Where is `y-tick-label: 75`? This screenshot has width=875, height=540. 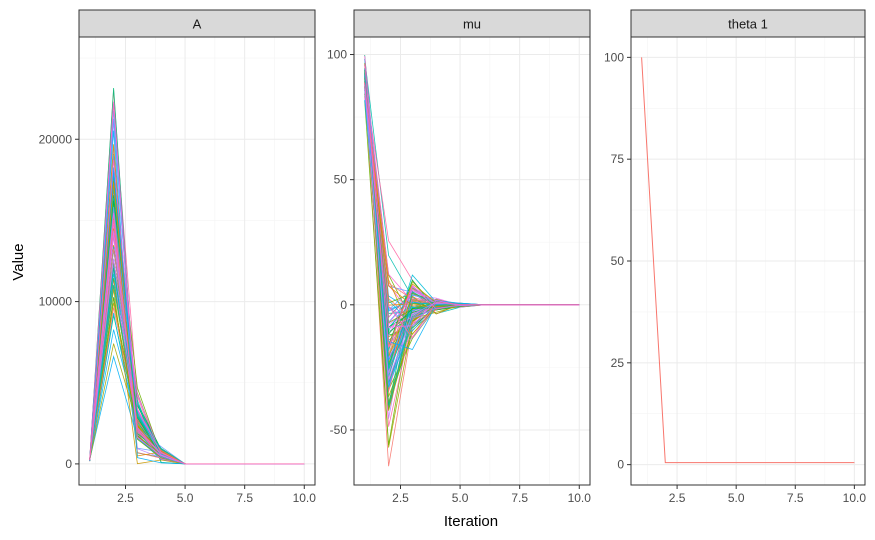 y-tick-label: 75 is located at coordinates (618, 159).